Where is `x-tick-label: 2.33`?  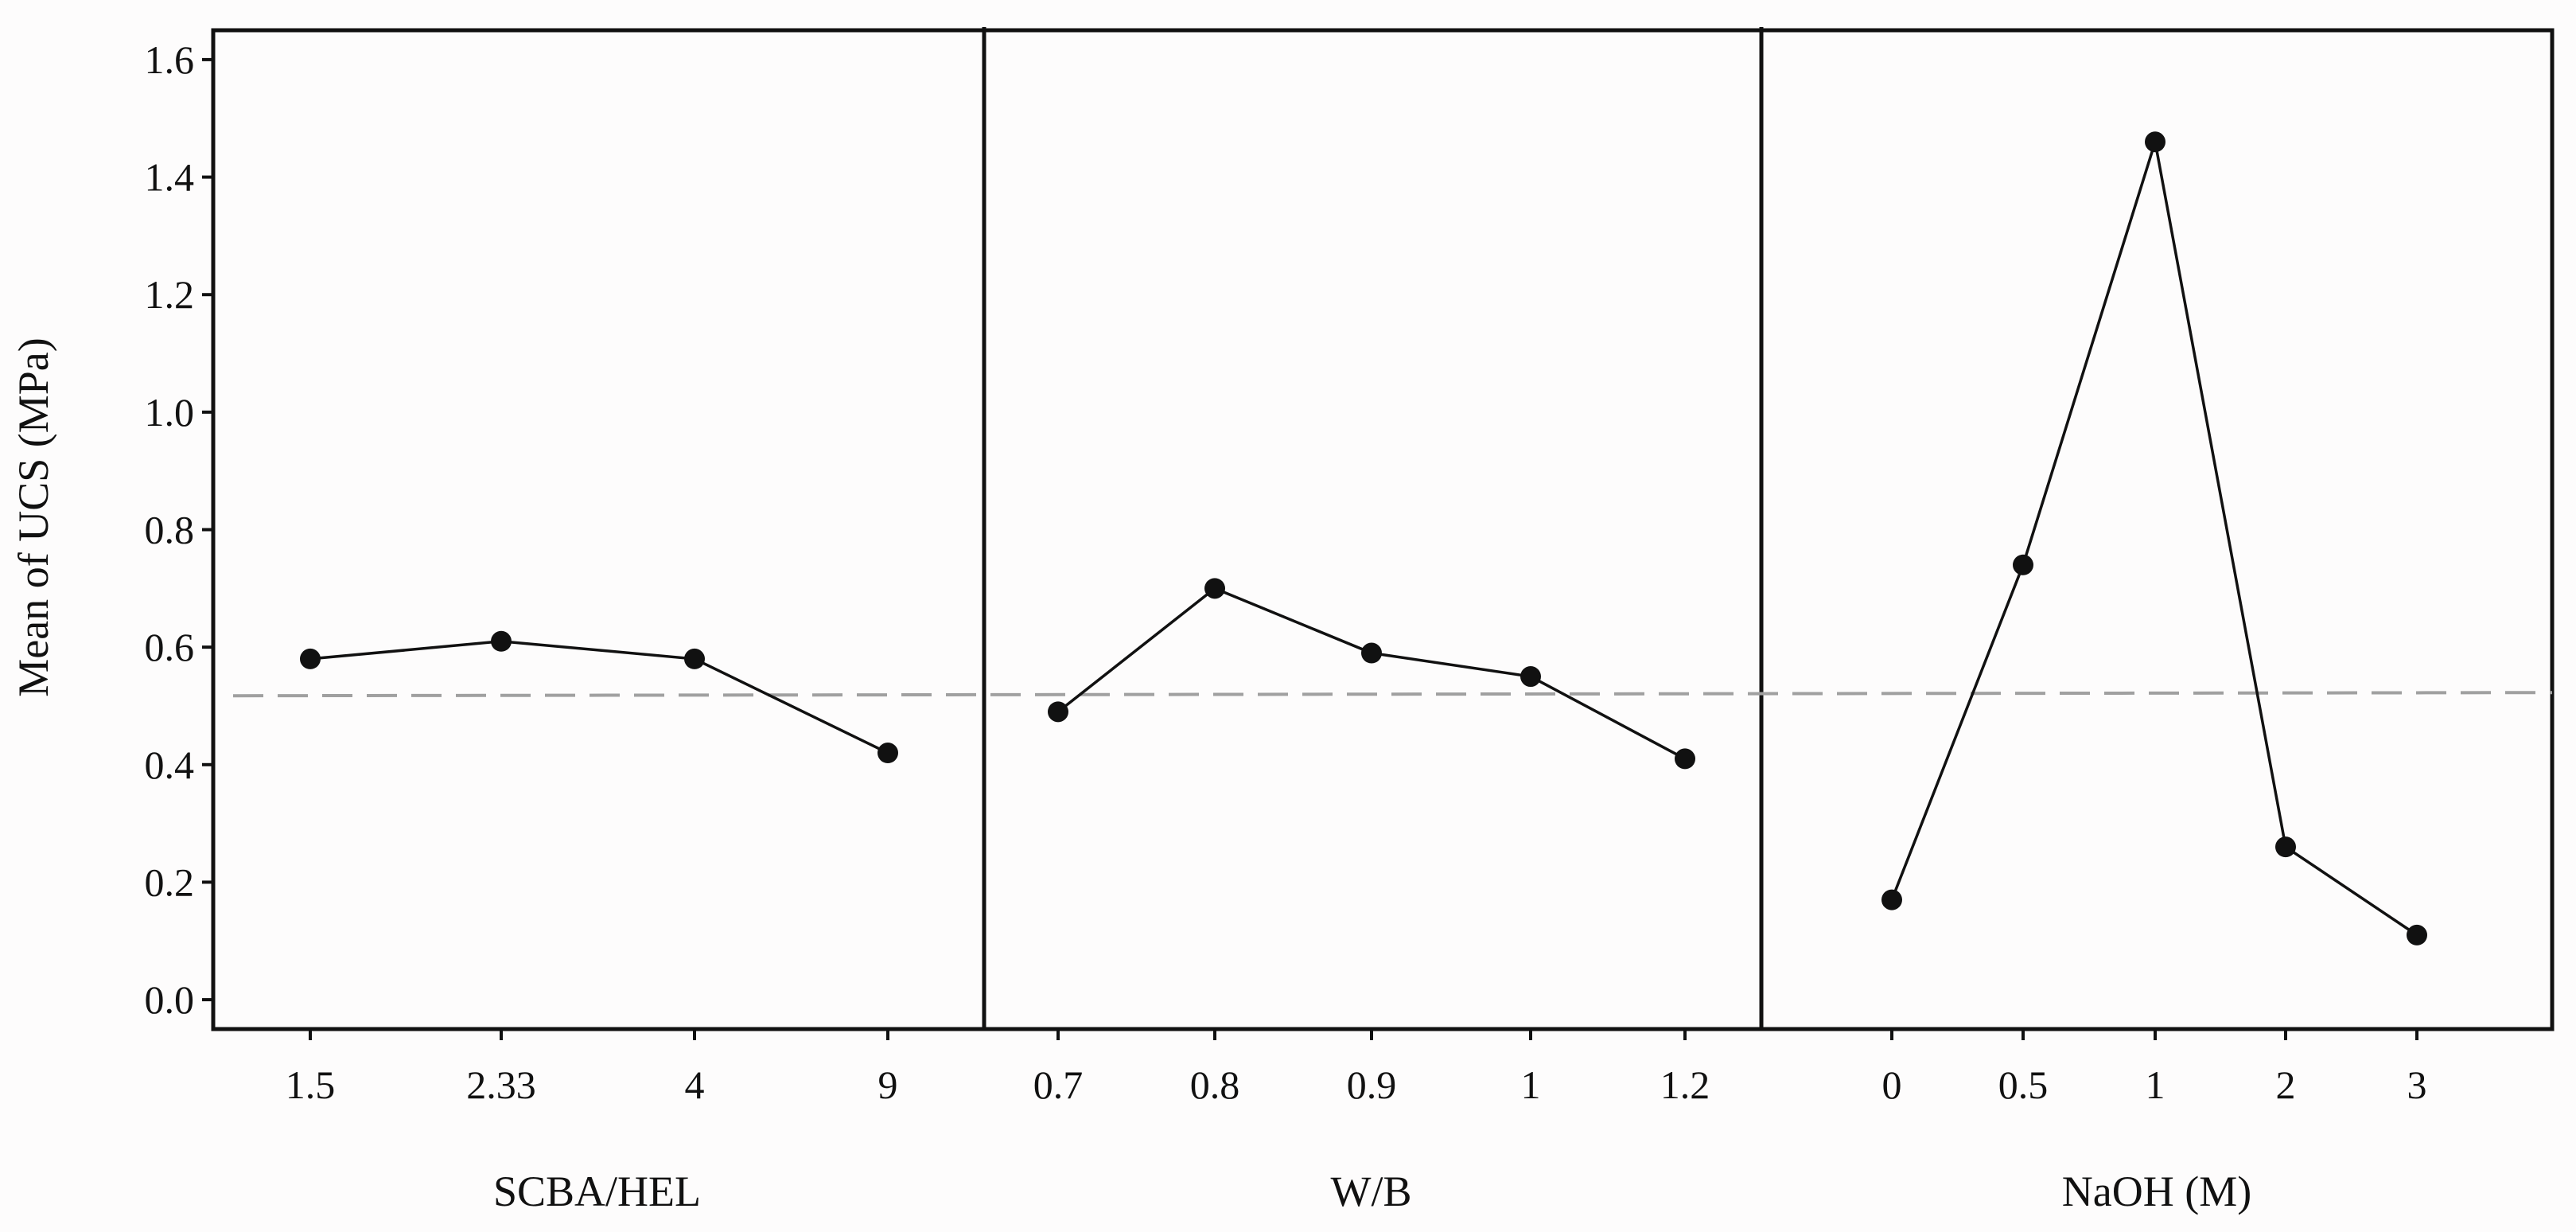 x-tick-label: 2.33 is located at coordinates (501, 1084).